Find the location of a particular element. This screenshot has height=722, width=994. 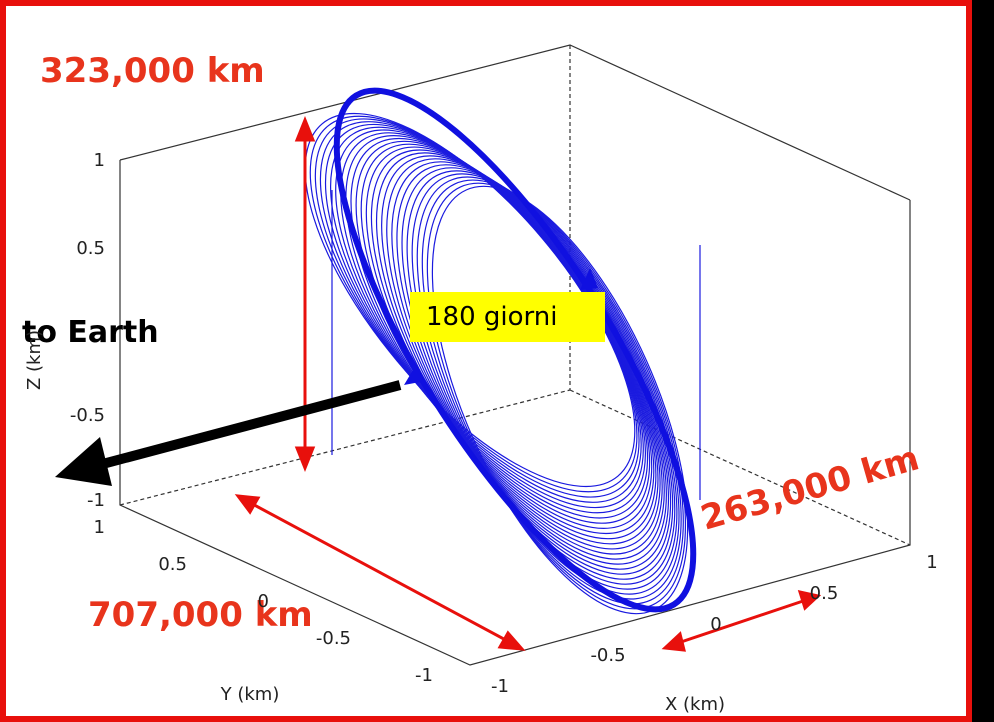

period-label: 180 giorni is located at coordinates (491, 317).